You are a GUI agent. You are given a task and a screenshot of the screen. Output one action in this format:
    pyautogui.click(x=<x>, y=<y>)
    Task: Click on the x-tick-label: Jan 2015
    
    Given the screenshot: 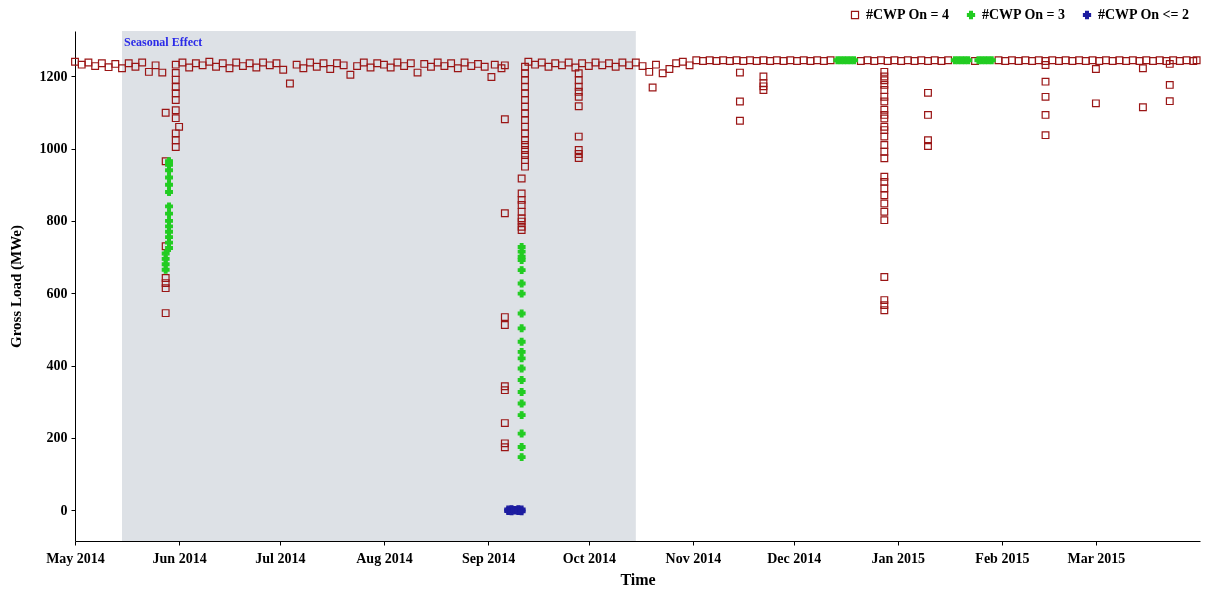 What is the action you would take?
    pyautogui.click(x=898, y=558)
    